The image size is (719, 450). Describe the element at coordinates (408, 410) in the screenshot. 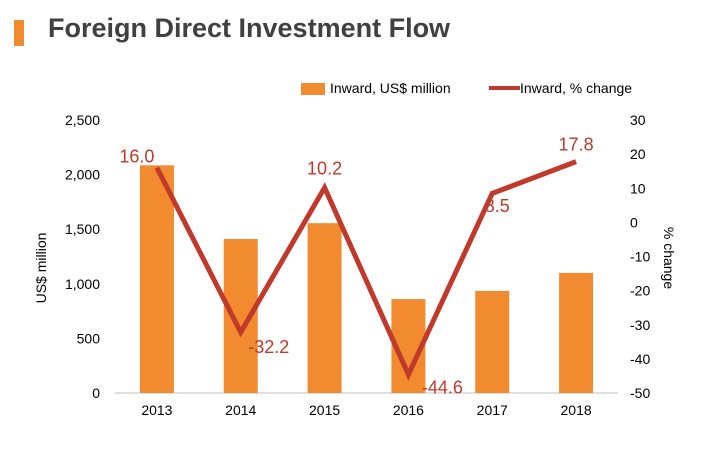

I see `x-tick-2016: 2016` at that location.